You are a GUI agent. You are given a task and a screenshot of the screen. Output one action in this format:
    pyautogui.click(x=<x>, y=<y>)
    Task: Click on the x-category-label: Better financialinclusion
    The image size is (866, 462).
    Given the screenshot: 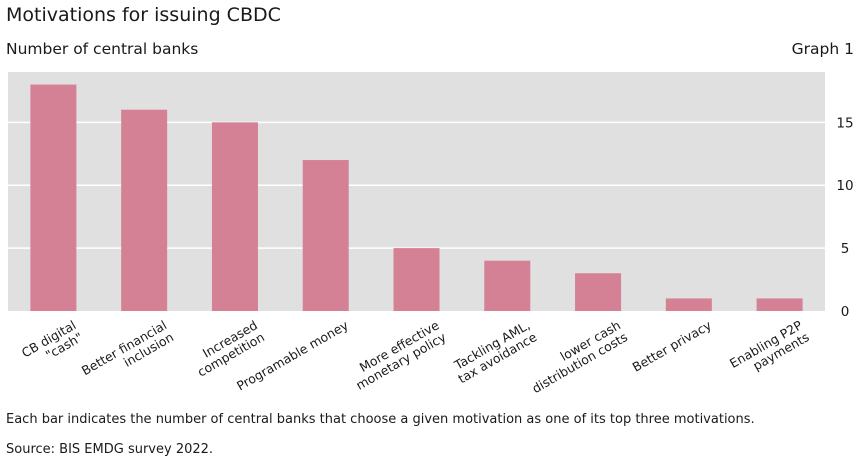 What is the action you would take?
    pyautogui.click(x=127, y=353)
    